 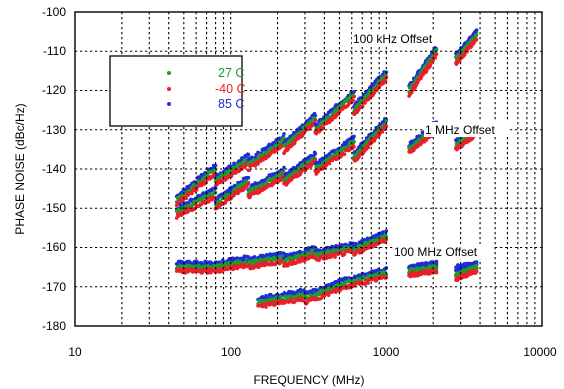 I want to click on y-tick-label: -150, so click(x=54, y=208).